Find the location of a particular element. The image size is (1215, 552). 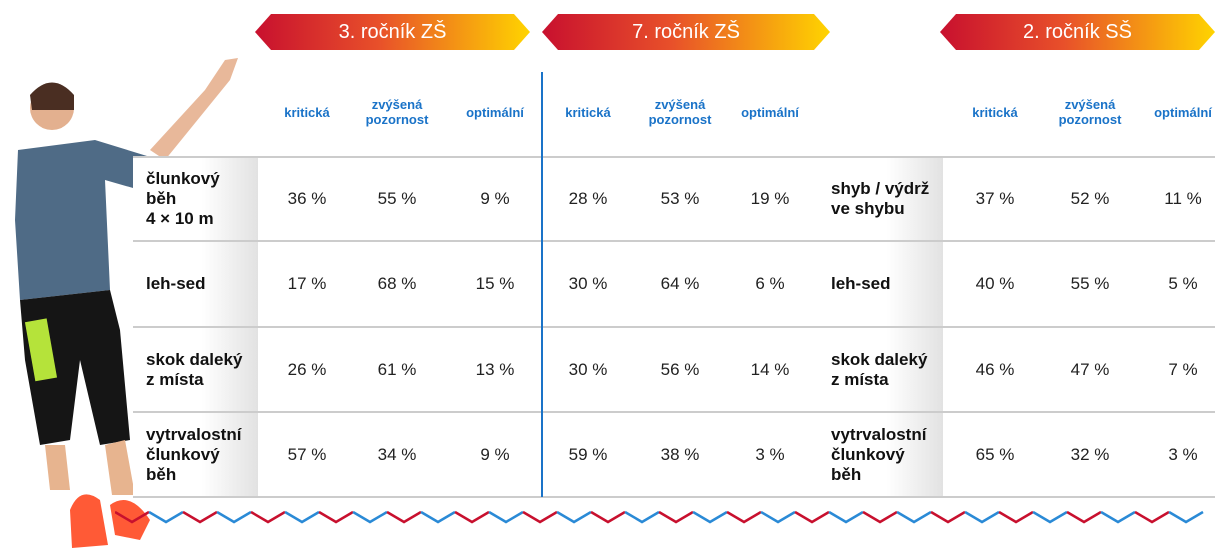

text-line: běh is located at coordinates (161, 198).